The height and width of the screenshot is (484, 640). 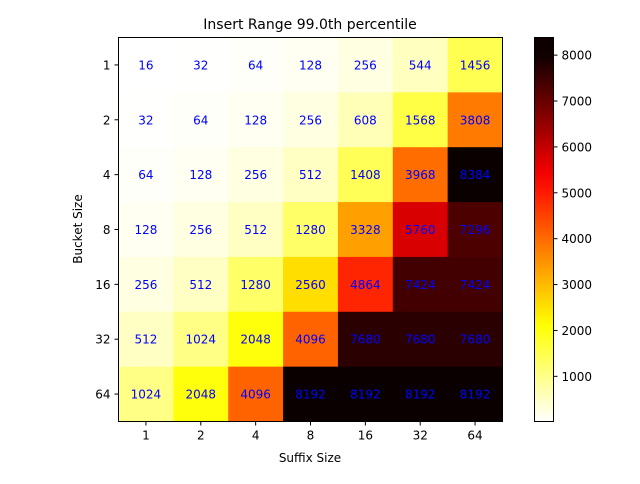 I want to click on cell-value-label: 1568, so click(x=420, y=120).